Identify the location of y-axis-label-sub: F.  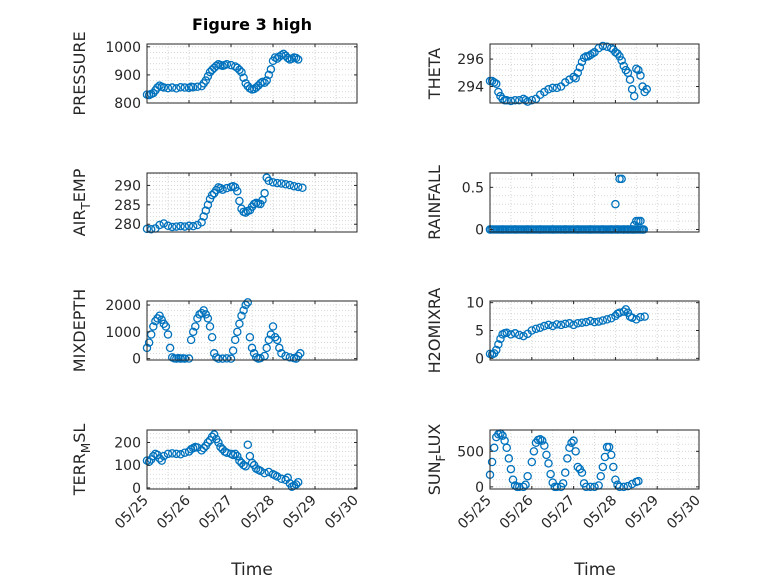
(441, 457).